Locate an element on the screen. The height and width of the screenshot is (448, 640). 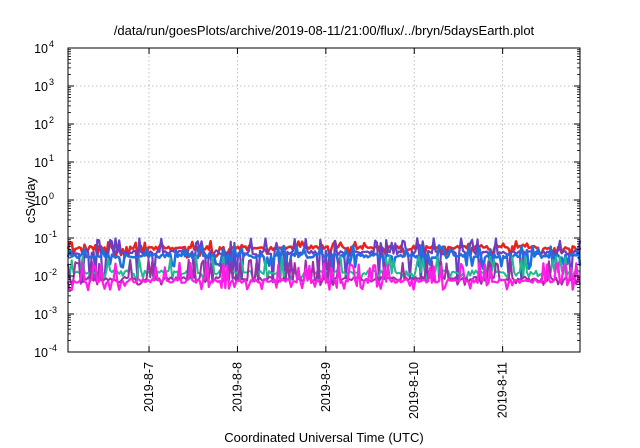
y-axis-label: cSv/day is located at coordinates (30, 199).